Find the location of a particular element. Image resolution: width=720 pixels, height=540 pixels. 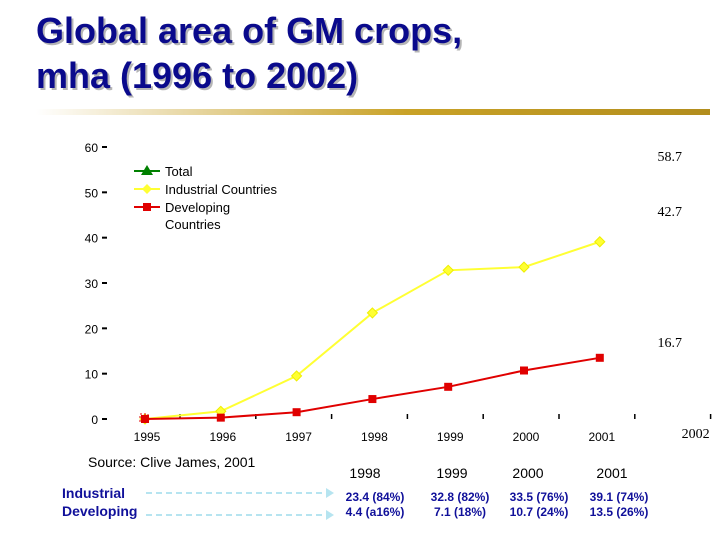

cell-developing-1999: 7.1 (18%) is located at coordinates (460, 512).